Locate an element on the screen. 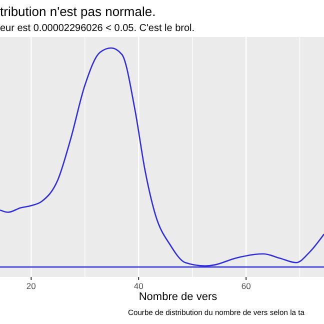 The width and height of the screenshot is (324, 324). x-tick-label: 60 is located at coordinates (246, 286).